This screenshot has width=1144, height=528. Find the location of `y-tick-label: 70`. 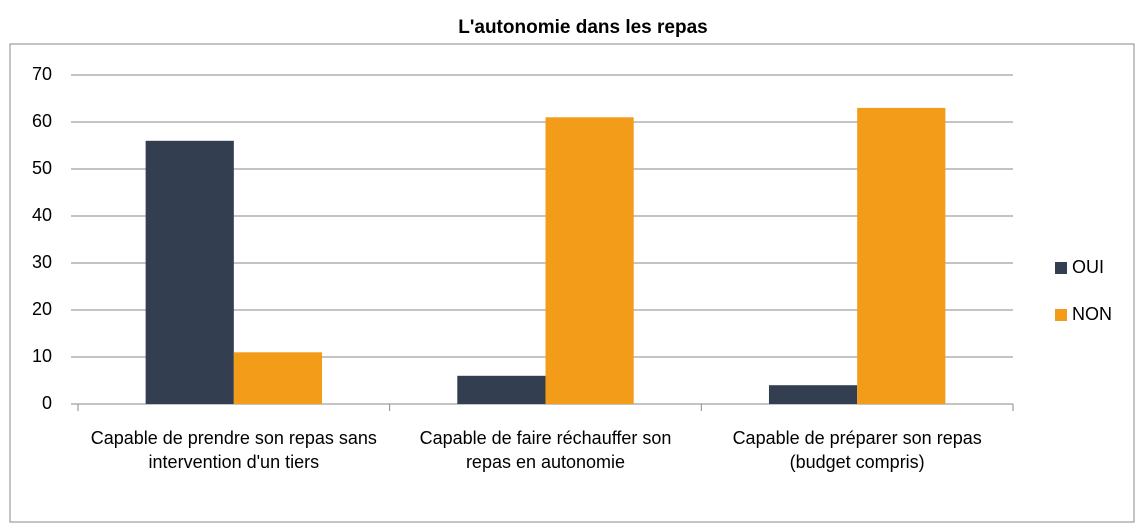

y-tick-label: 70 is located at coordinates (42, 74).